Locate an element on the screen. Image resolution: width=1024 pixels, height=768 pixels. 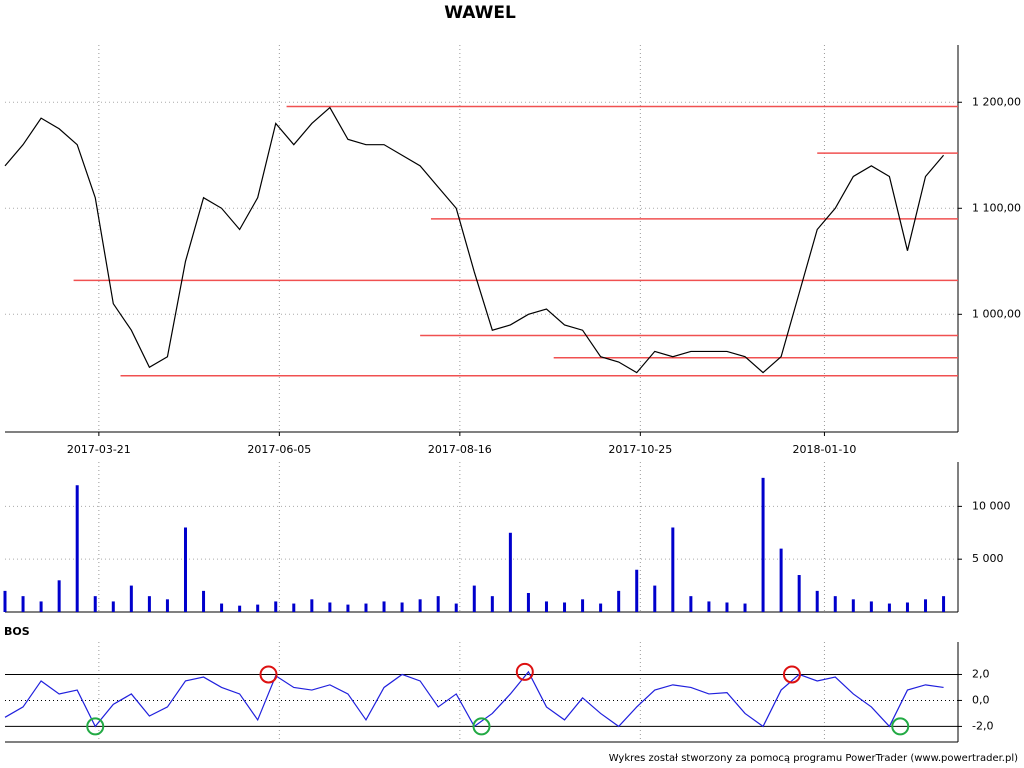
y-tick-label: 1 000,00 is located at coordinates (996, 313).